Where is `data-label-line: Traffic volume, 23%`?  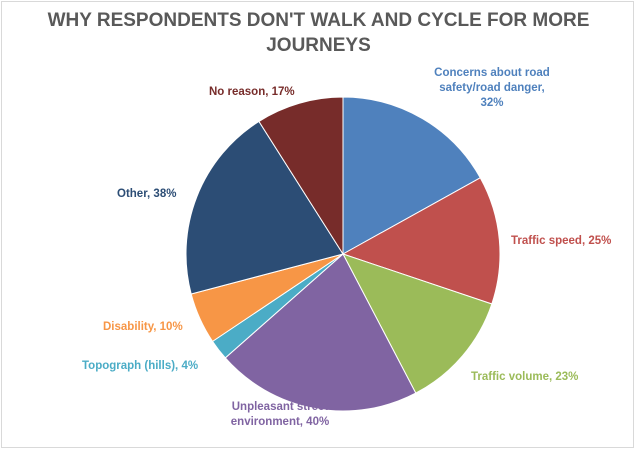
data-label-line: Traffic volume, 23% is located at coordinates (524, 377).